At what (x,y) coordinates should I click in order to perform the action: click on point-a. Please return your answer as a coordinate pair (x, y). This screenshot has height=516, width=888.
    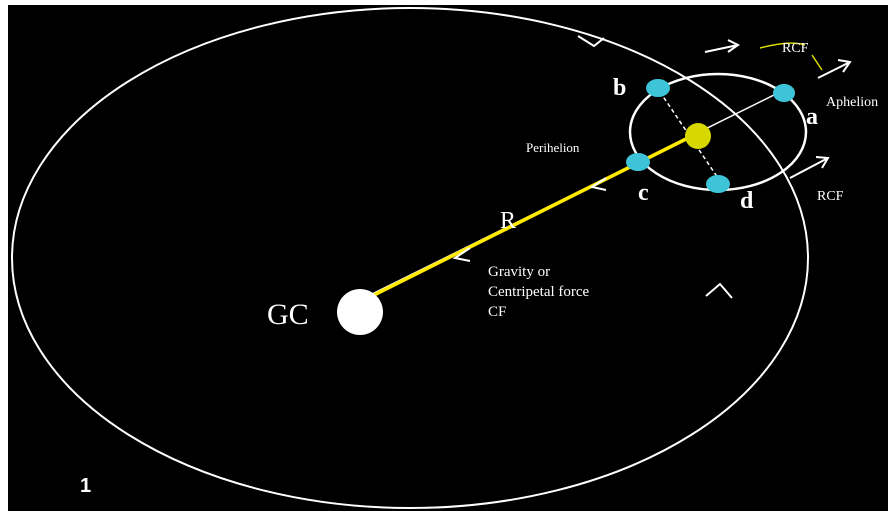
    Looking at the image, I should click on (784, 93).